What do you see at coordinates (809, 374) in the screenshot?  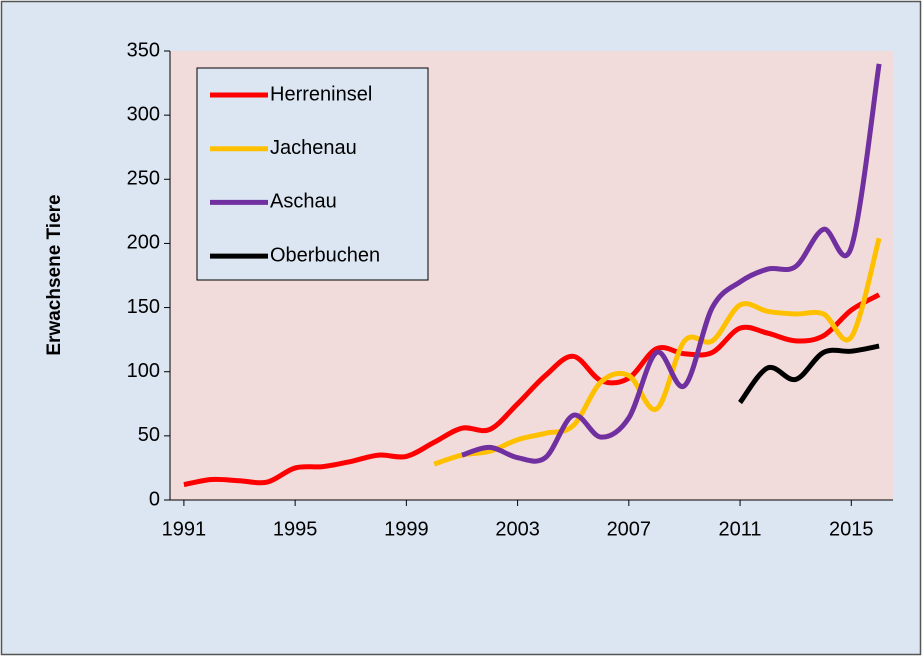 I see `line-series` at bounding box center [809, 374].